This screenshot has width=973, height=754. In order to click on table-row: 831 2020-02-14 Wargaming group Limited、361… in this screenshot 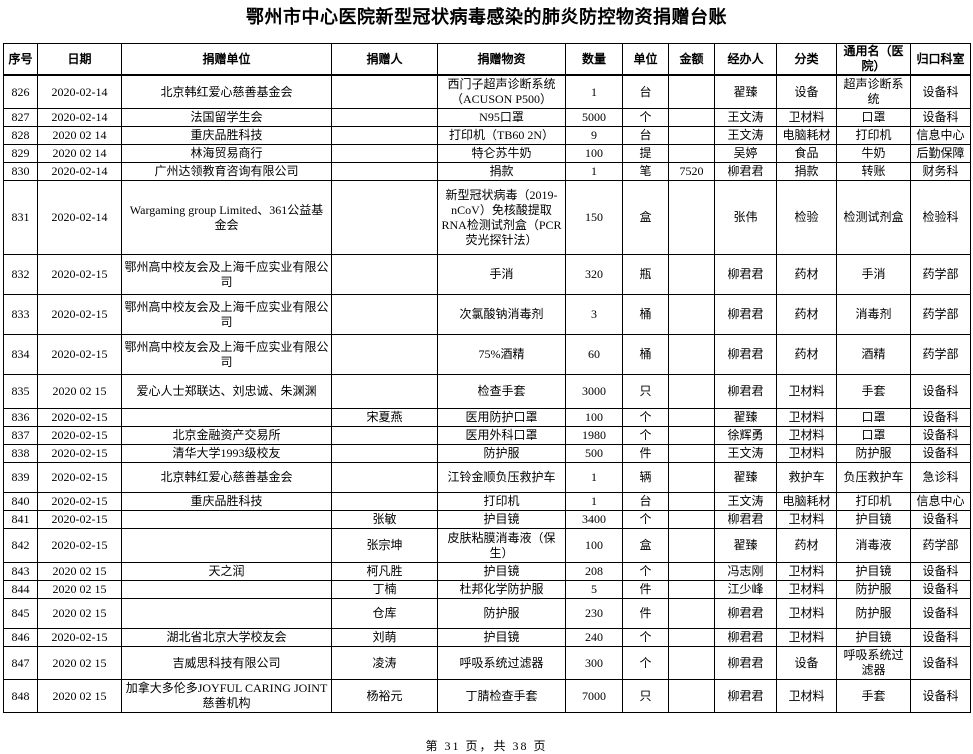, I will do `click(487, 217)`.